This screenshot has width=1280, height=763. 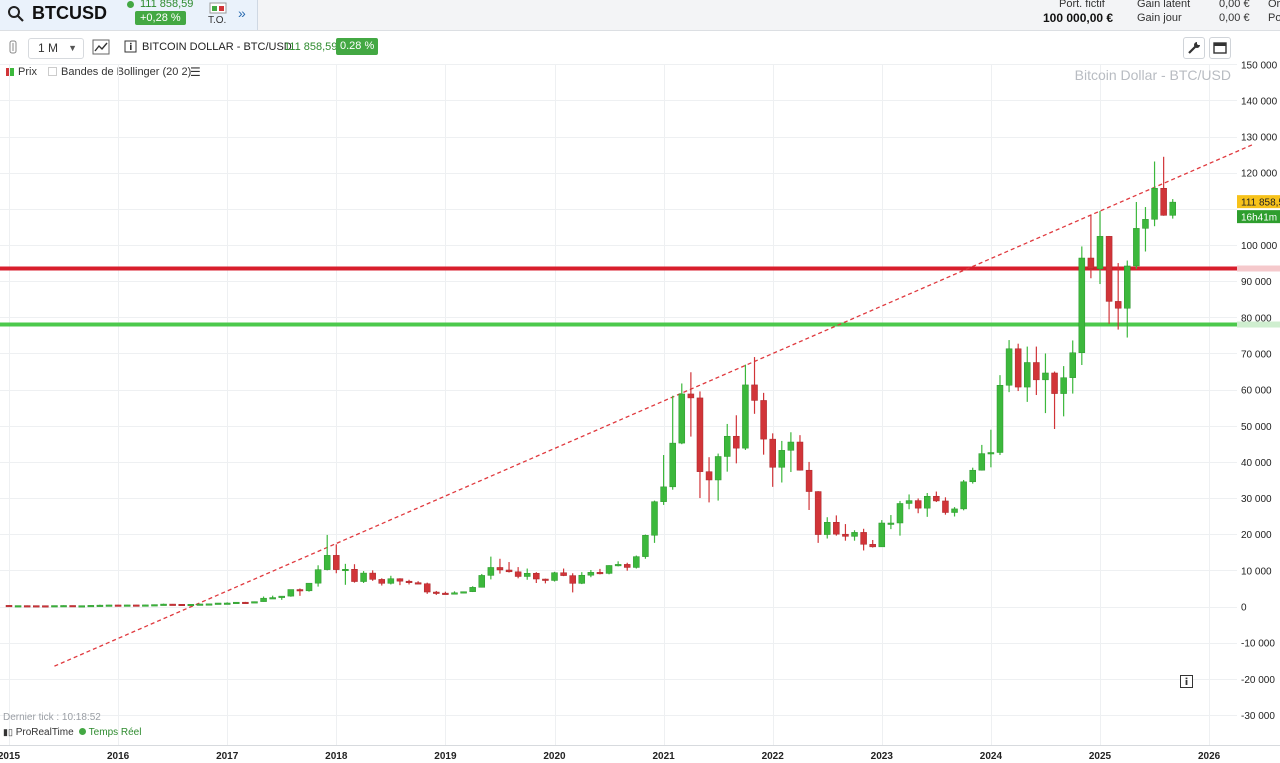 I want to click on x-tick-label: 2017, so click(x=227, y=756).